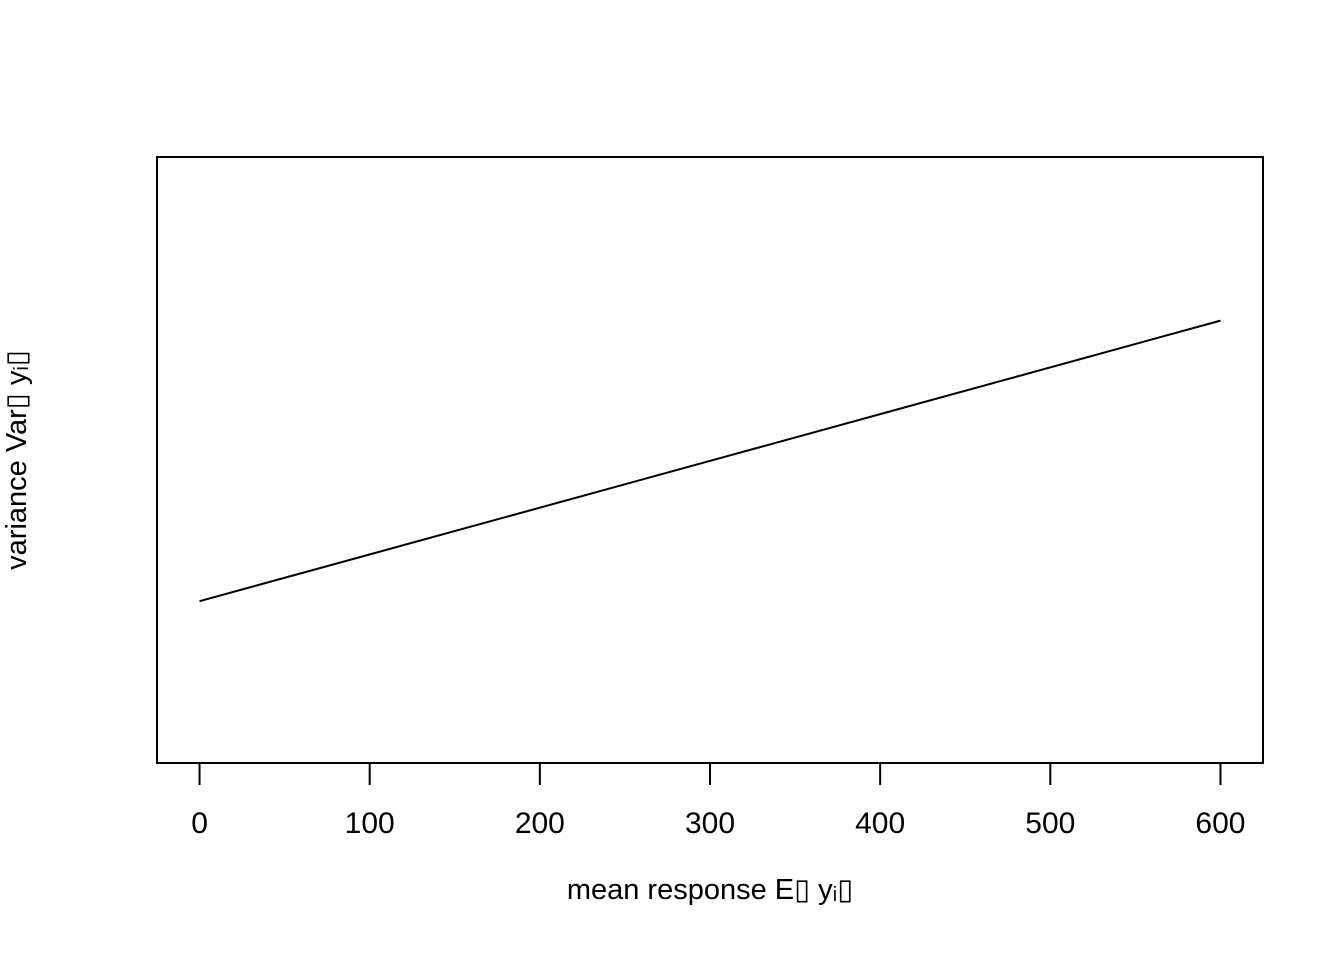  What do you see at coordinates (17, 460) in the screenshot?
I see `y-axis-label: variance Var▯ yᵢ▯` at bounding box center [17, 460].